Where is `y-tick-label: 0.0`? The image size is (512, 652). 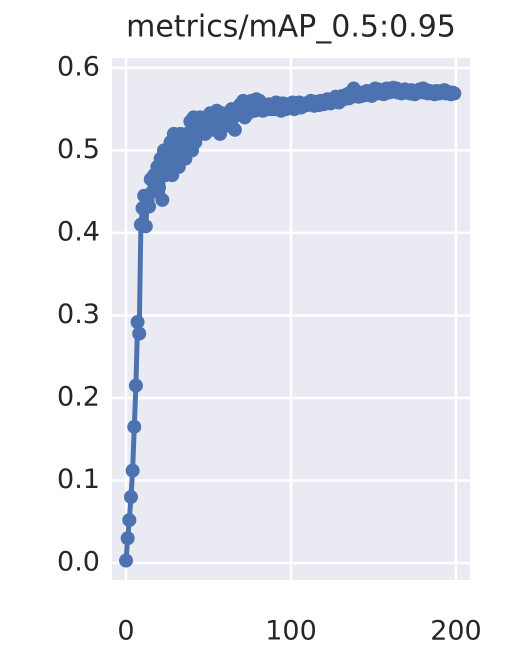
y-tick-label: 0.0 is located at coordinates (78, 562).